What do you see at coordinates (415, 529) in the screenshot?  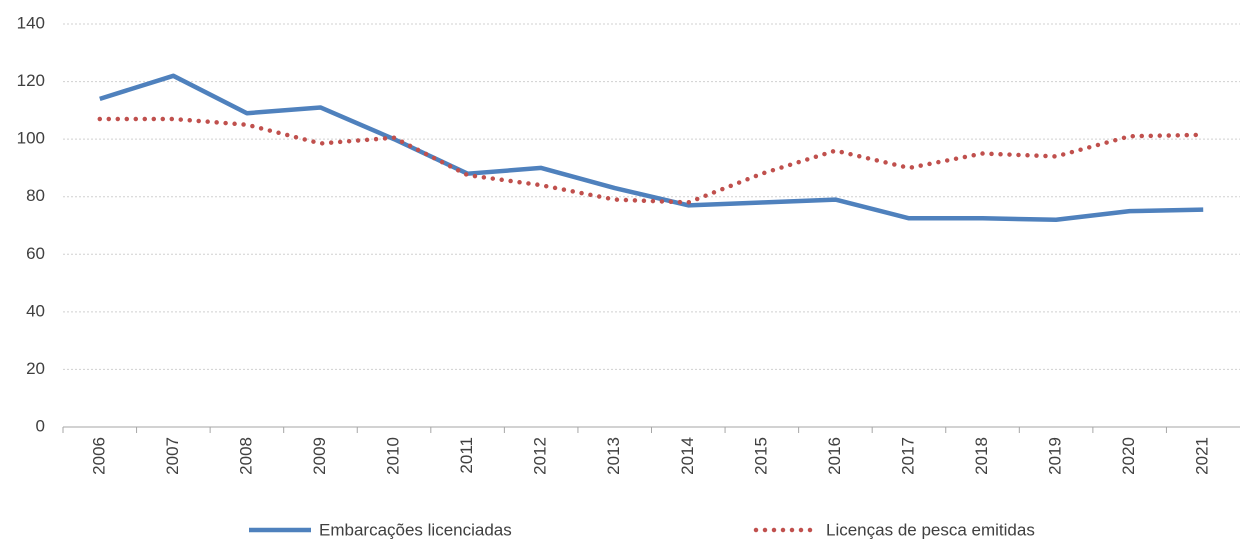 I see `legend-label: Embarcações licenciadas` at bounding box center [415, 529].